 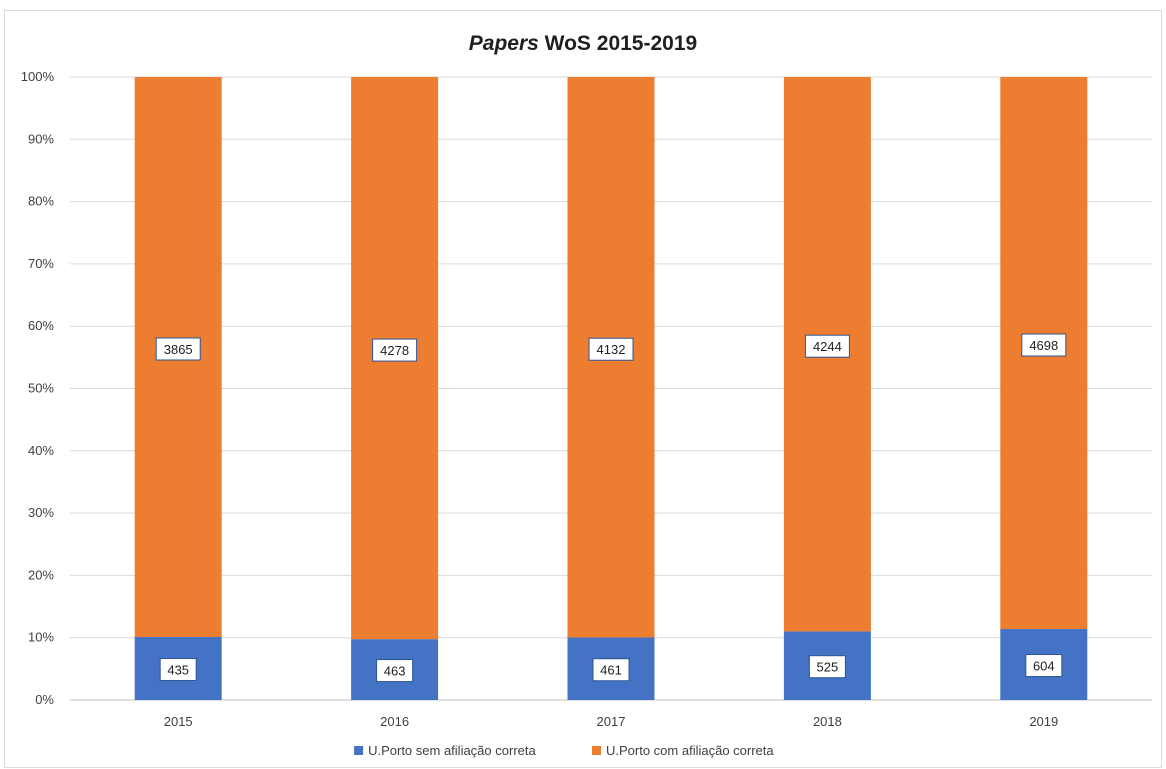 What do you see at coordinates (611, 721) in the screenshot?
I see `x-tick-label-2017: 2017` at bounding box center [611, 721].